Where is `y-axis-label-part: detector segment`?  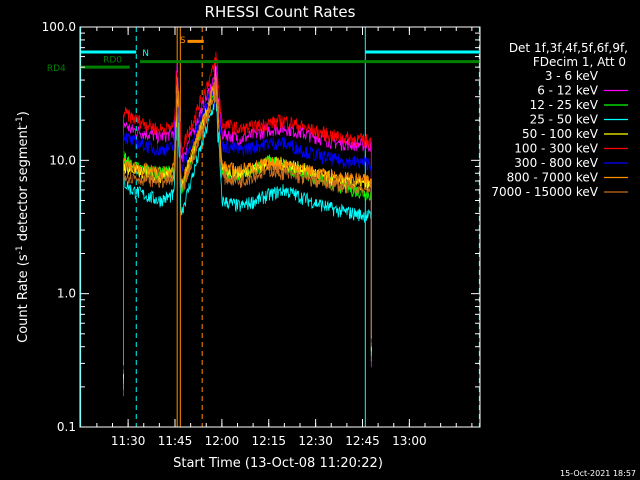 y-axis-label-part: detector segment is located at coordinates (23, 185).